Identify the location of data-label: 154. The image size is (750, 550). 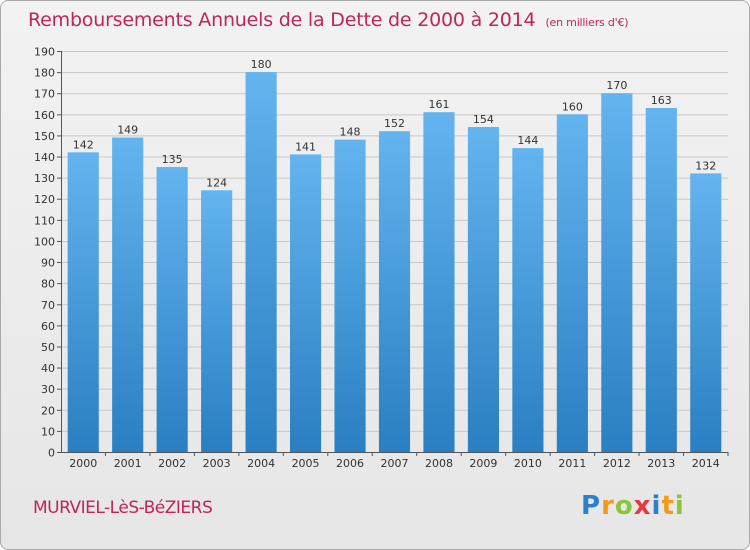
(483, 119).